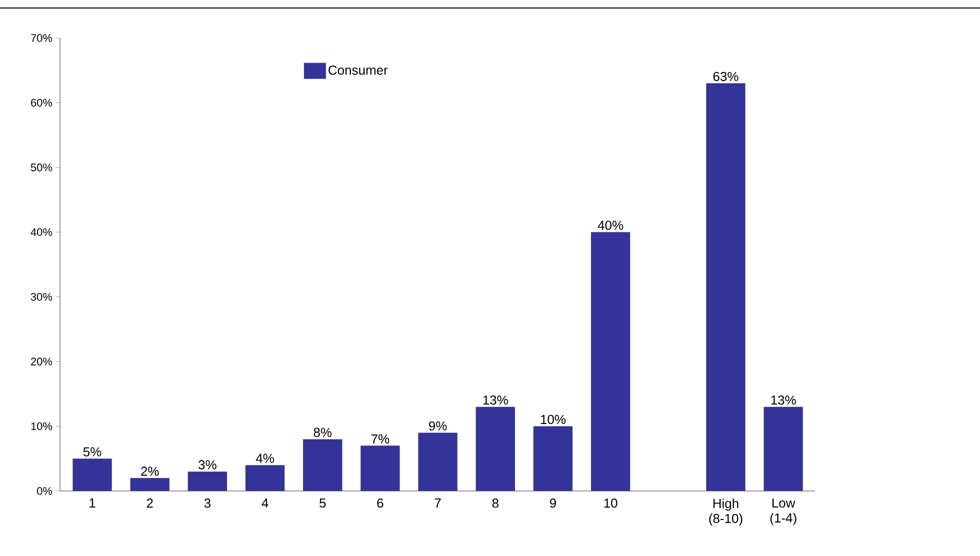 Image resolution: width=980 pixels, height=556 pixels. I want to click on x-tick-label: High (8-10), so click(725, 512).